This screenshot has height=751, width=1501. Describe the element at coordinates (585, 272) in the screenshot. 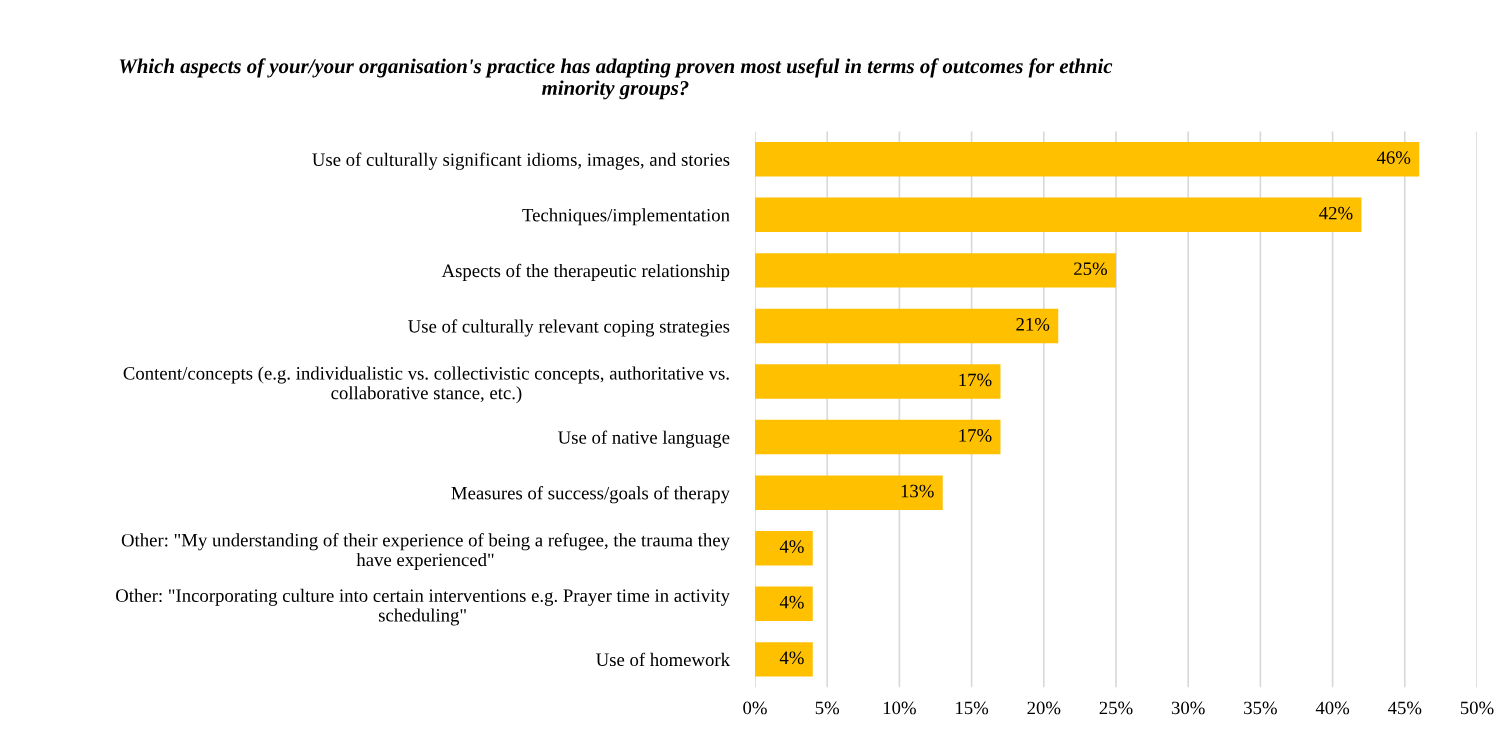

I see `y-tick-label: Aspects of the therapeutic relationship` at that location.